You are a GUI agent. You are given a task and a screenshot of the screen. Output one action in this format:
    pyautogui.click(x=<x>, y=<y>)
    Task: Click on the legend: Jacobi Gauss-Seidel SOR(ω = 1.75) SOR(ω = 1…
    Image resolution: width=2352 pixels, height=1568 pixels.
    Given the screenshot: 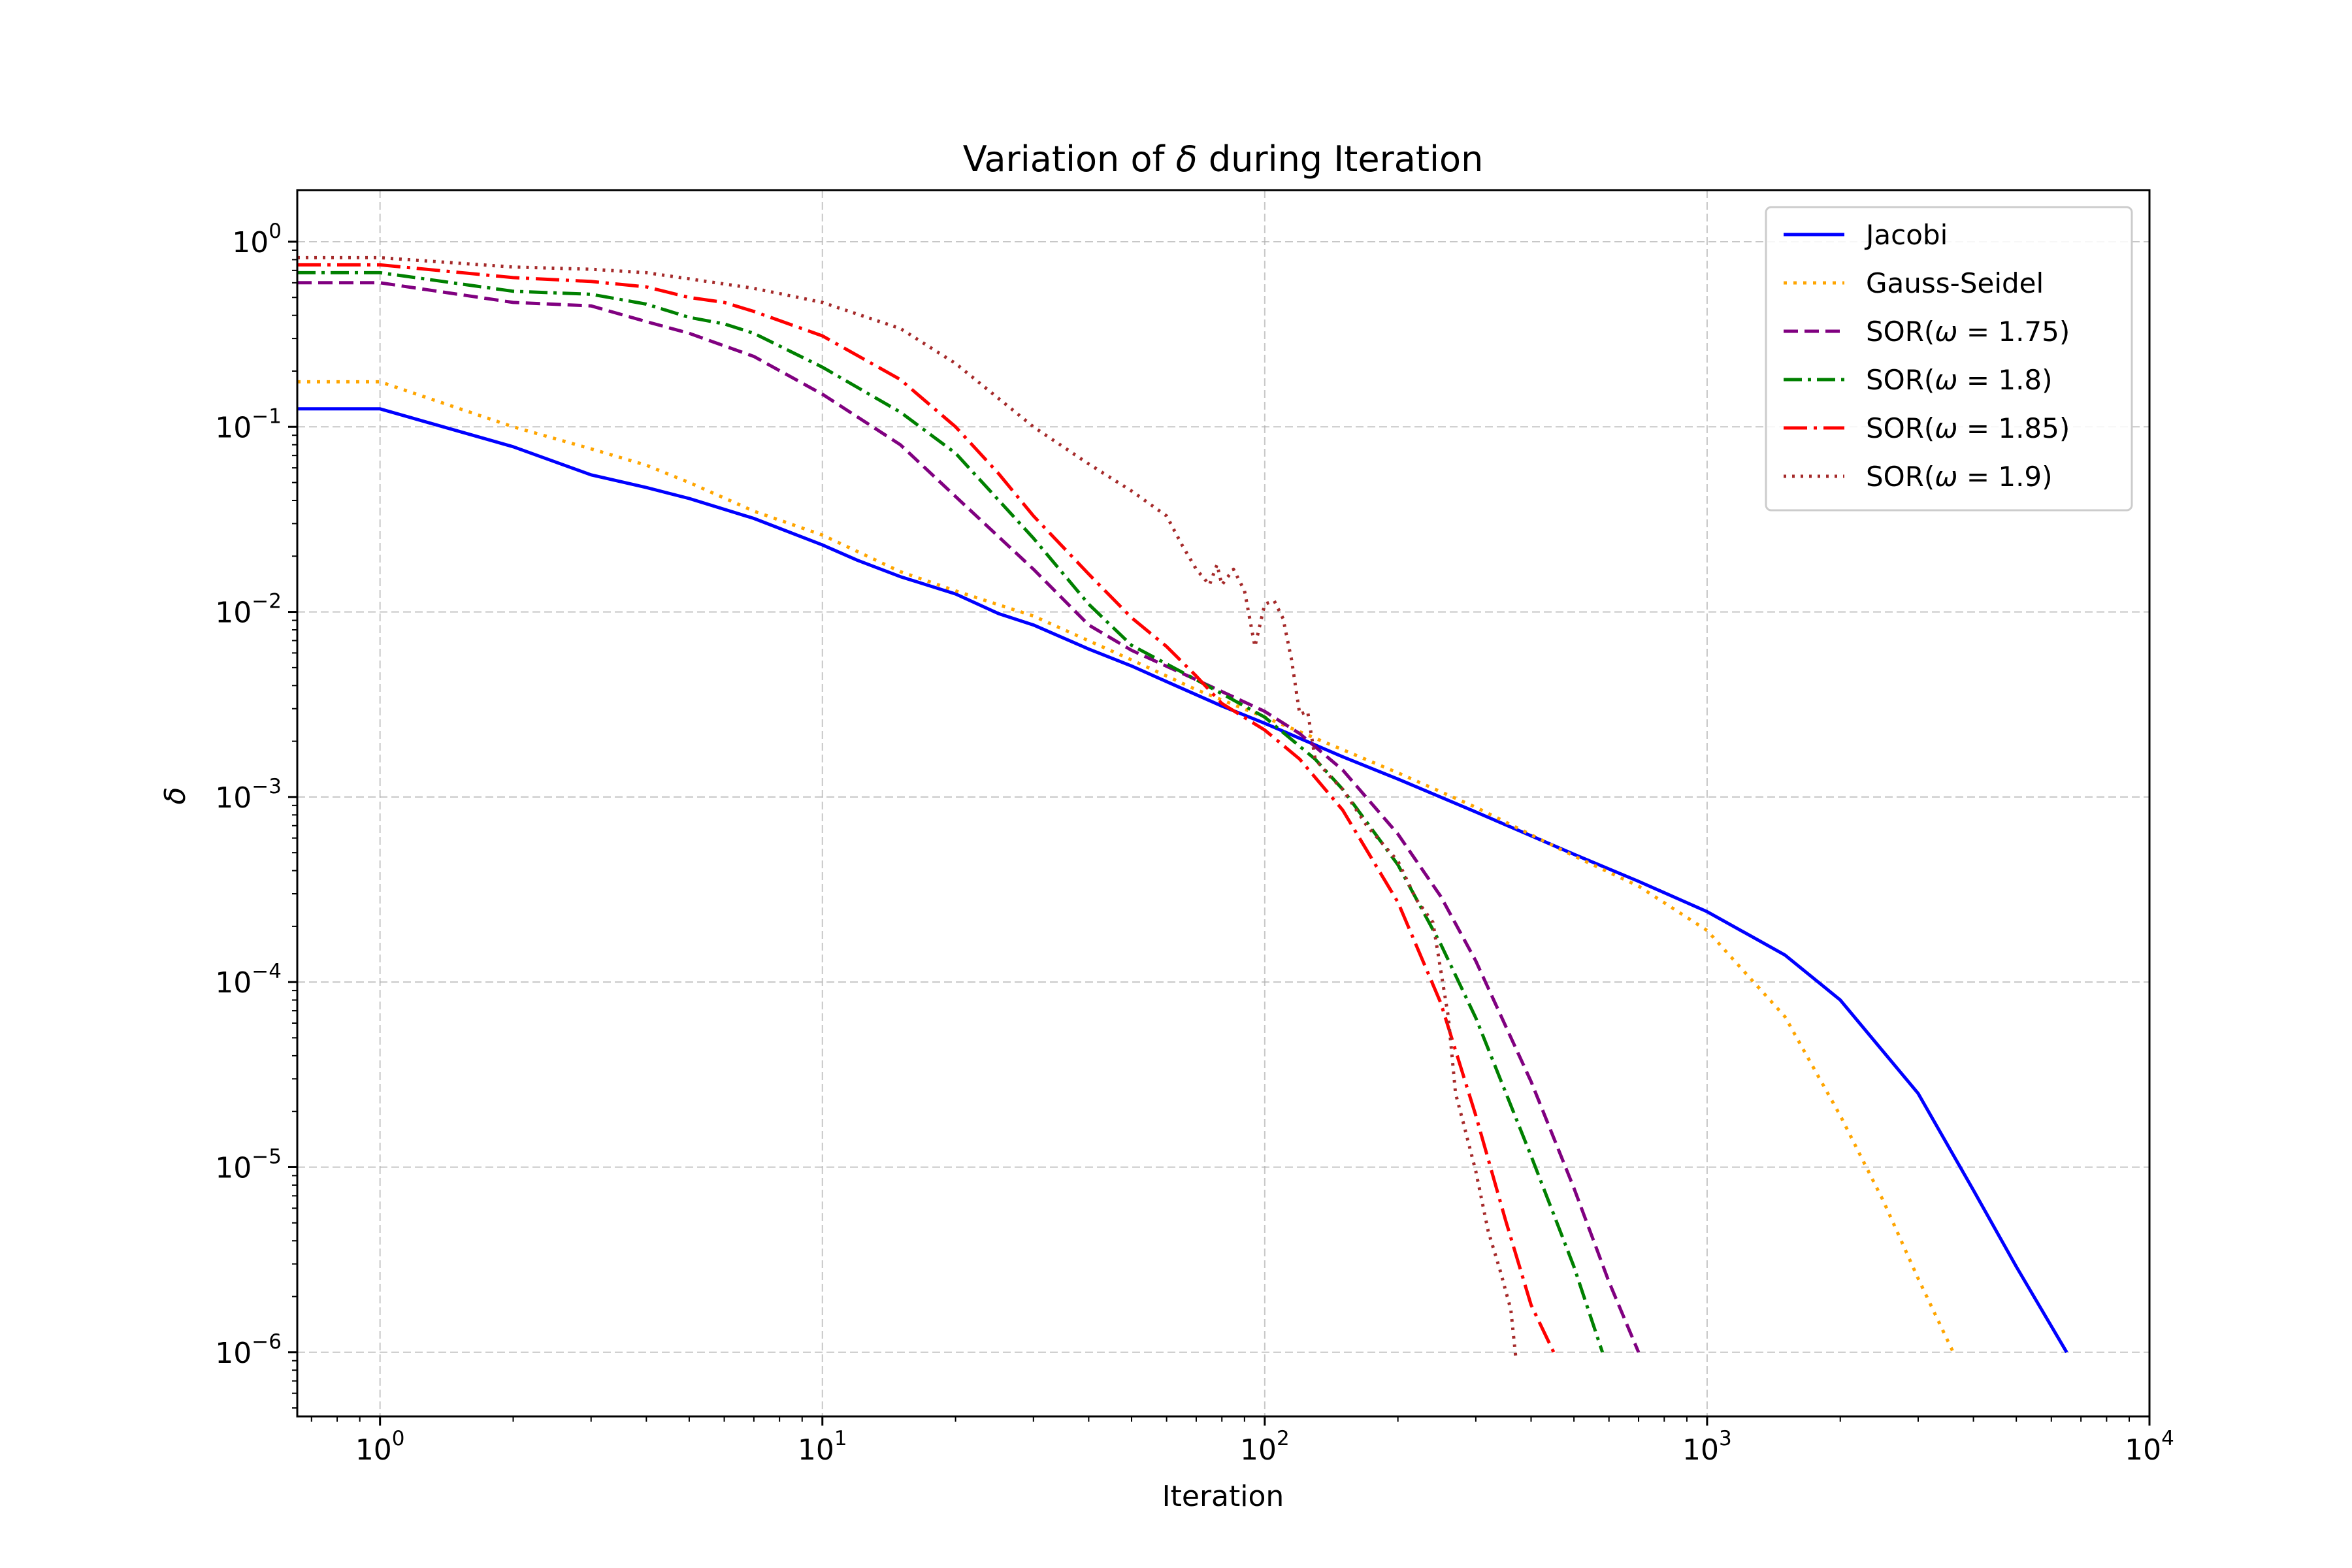 What is the action you would take?
    pyautogui.click(x=1949, y=359)
    